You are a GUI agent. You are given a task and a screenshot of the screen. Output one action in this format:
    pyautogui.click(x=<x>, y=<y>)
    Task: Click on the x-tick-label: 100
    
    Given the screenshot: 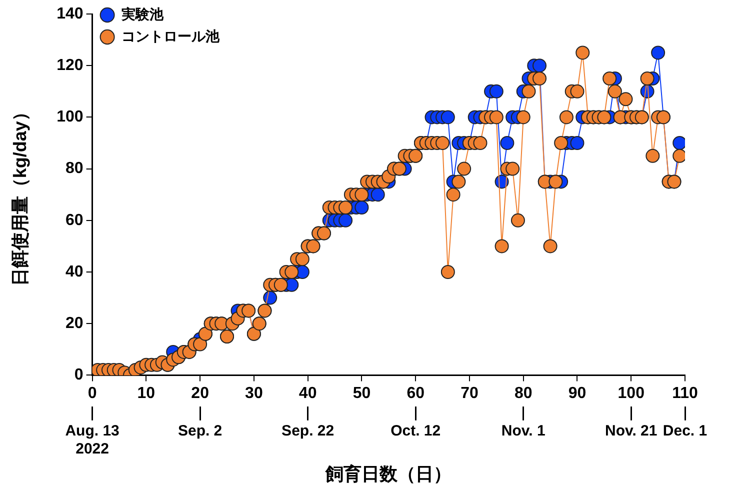 What is the action you would take?
    pyautogui.click(x=631, y=393)
    